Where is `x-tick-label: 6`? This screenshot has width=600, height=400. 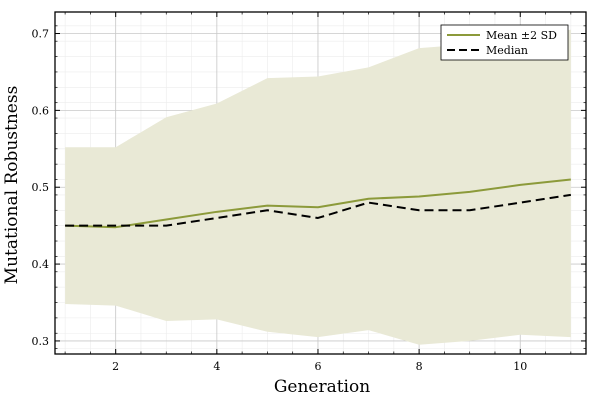
x-tick-label: 6 is located at coordinates (317, 366).